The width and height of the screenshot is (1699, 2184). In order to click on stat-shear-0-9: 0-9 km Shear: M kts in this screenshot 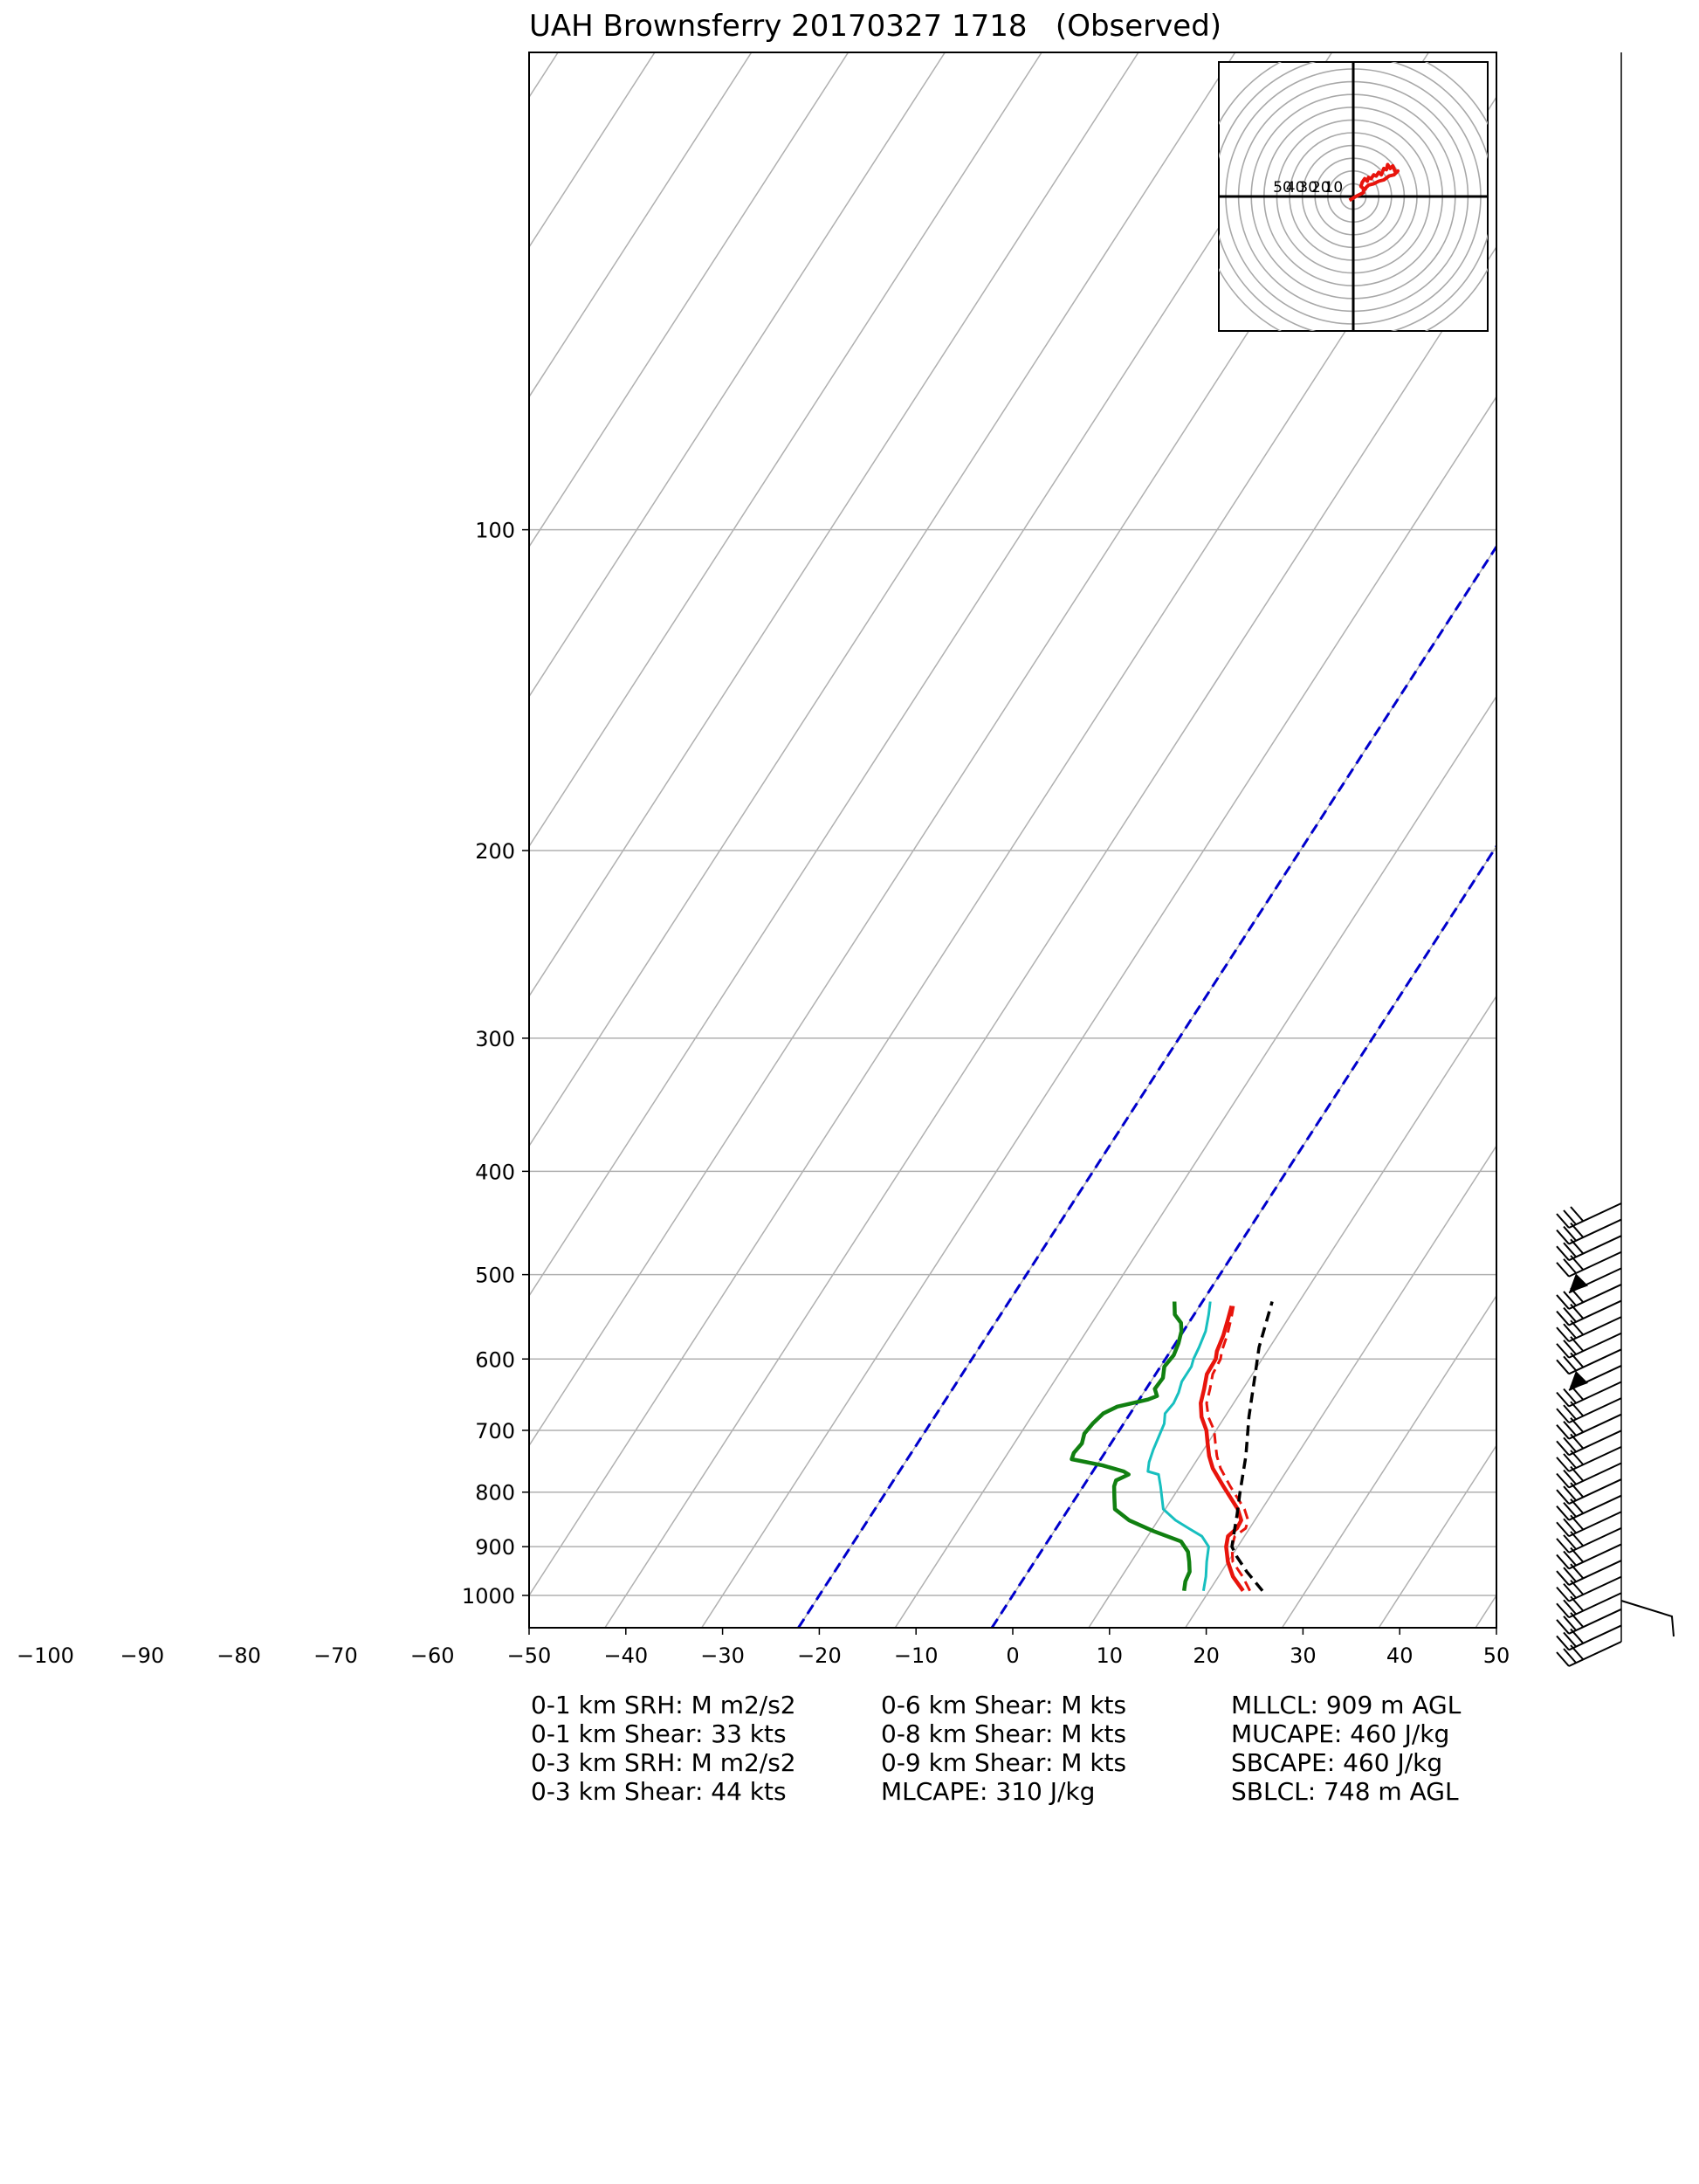, I will do `click(1004, 1762)`.